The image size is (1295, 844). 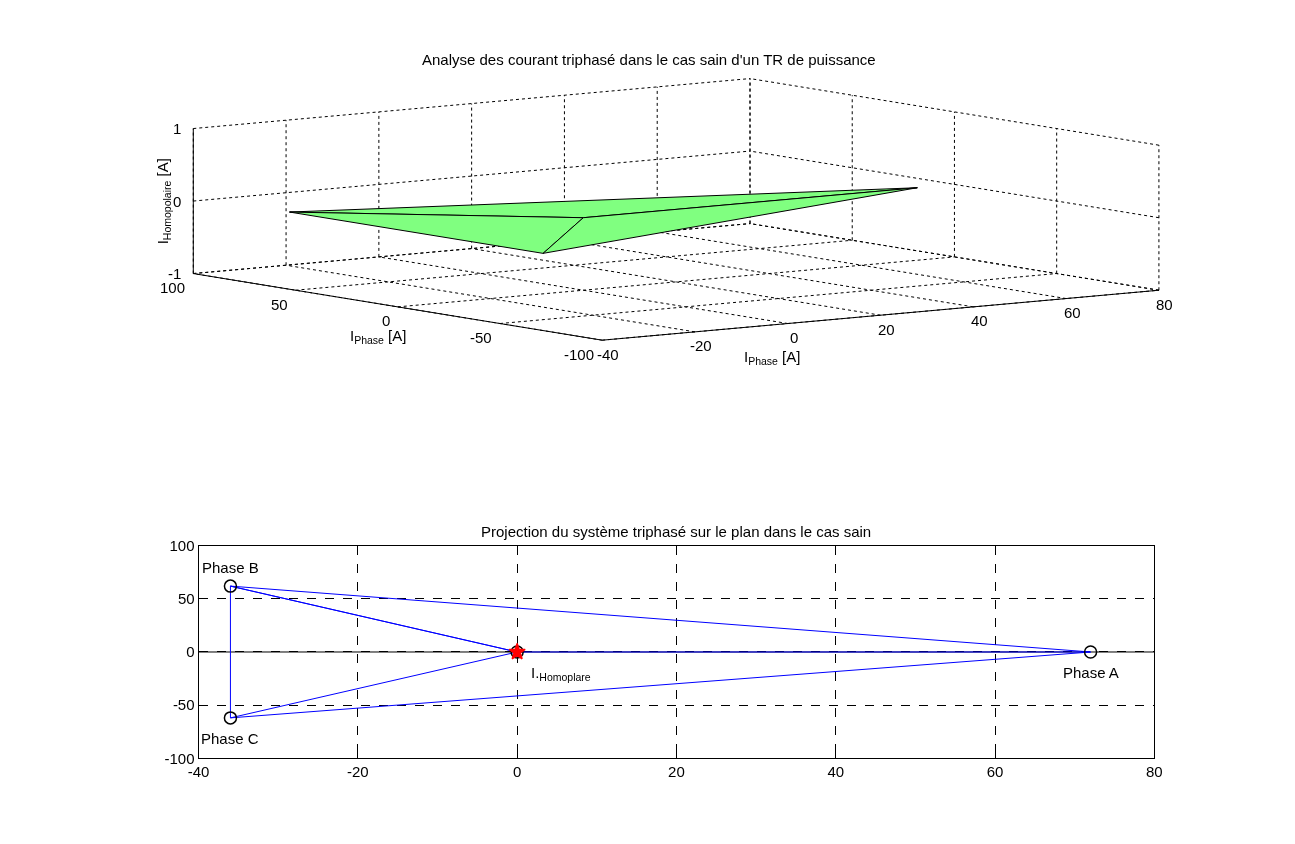 I want to click on text: Analyse des courant triphasé dans le cas sain d'un TR de puissance, so click(x=649, y=59).